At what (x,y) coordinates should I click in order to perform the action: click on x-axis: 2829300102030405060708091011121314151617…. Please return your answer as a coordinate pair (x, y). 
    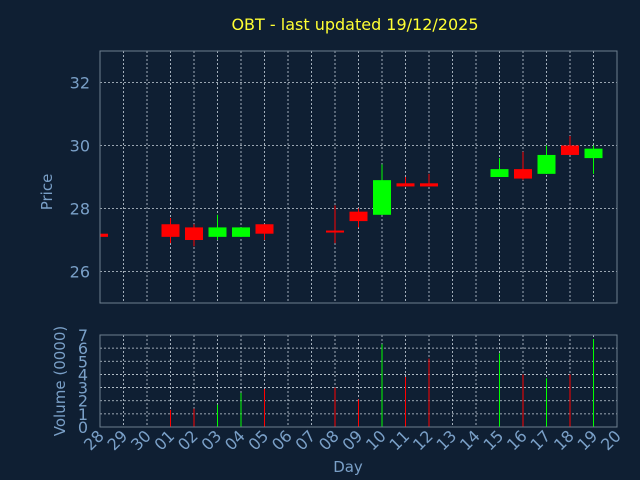
    Looking at the image, I should click on (352, 440).